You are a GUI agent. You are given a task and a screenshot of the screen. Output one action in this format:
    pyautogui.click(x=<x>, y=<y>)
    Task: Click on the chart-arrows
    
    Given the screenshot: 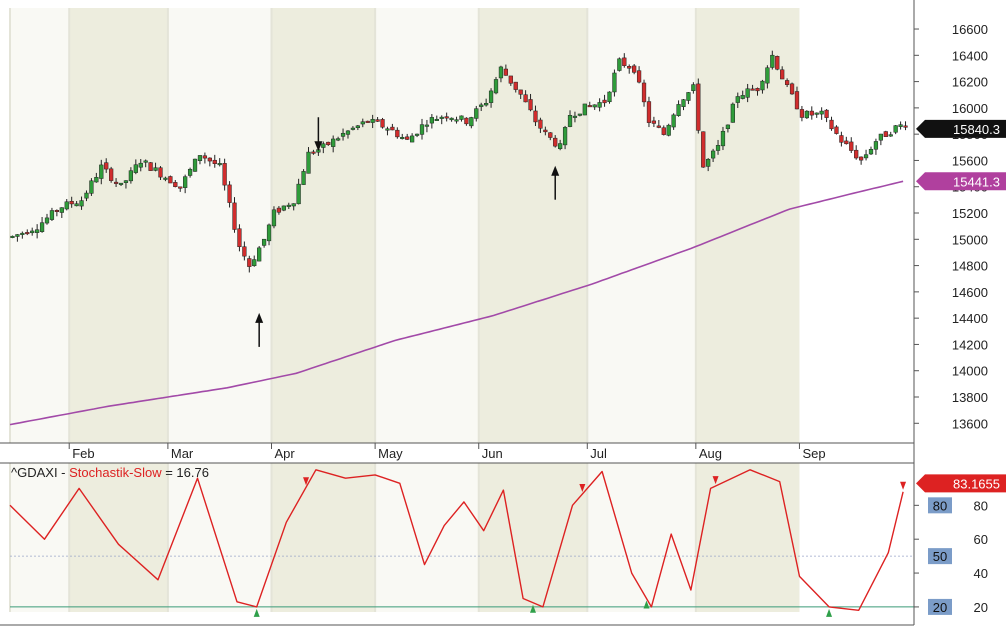 What is the action you would take?
    pyautogui.click(x=407, y=232)
    